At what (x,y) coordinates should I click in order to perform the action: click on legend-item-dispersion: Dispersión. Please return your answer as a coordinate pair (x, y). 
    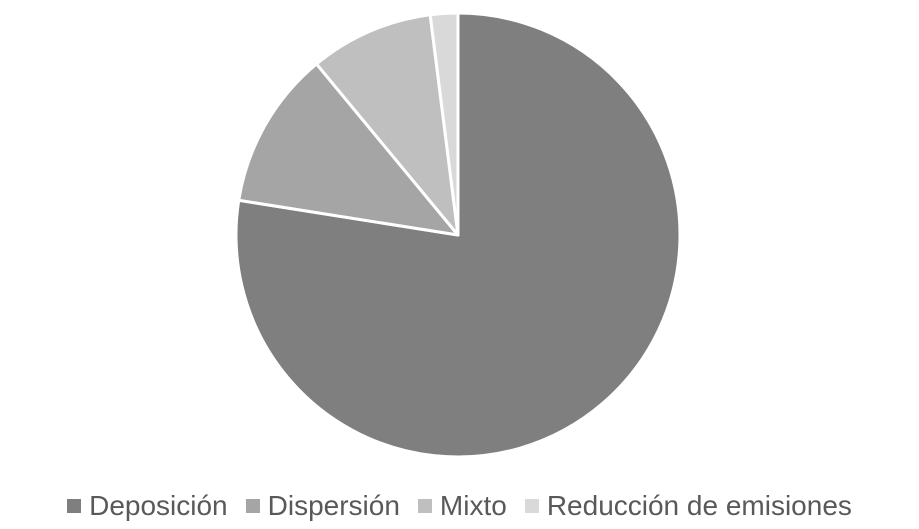
    Looking at the image, I should click on (322, 506).